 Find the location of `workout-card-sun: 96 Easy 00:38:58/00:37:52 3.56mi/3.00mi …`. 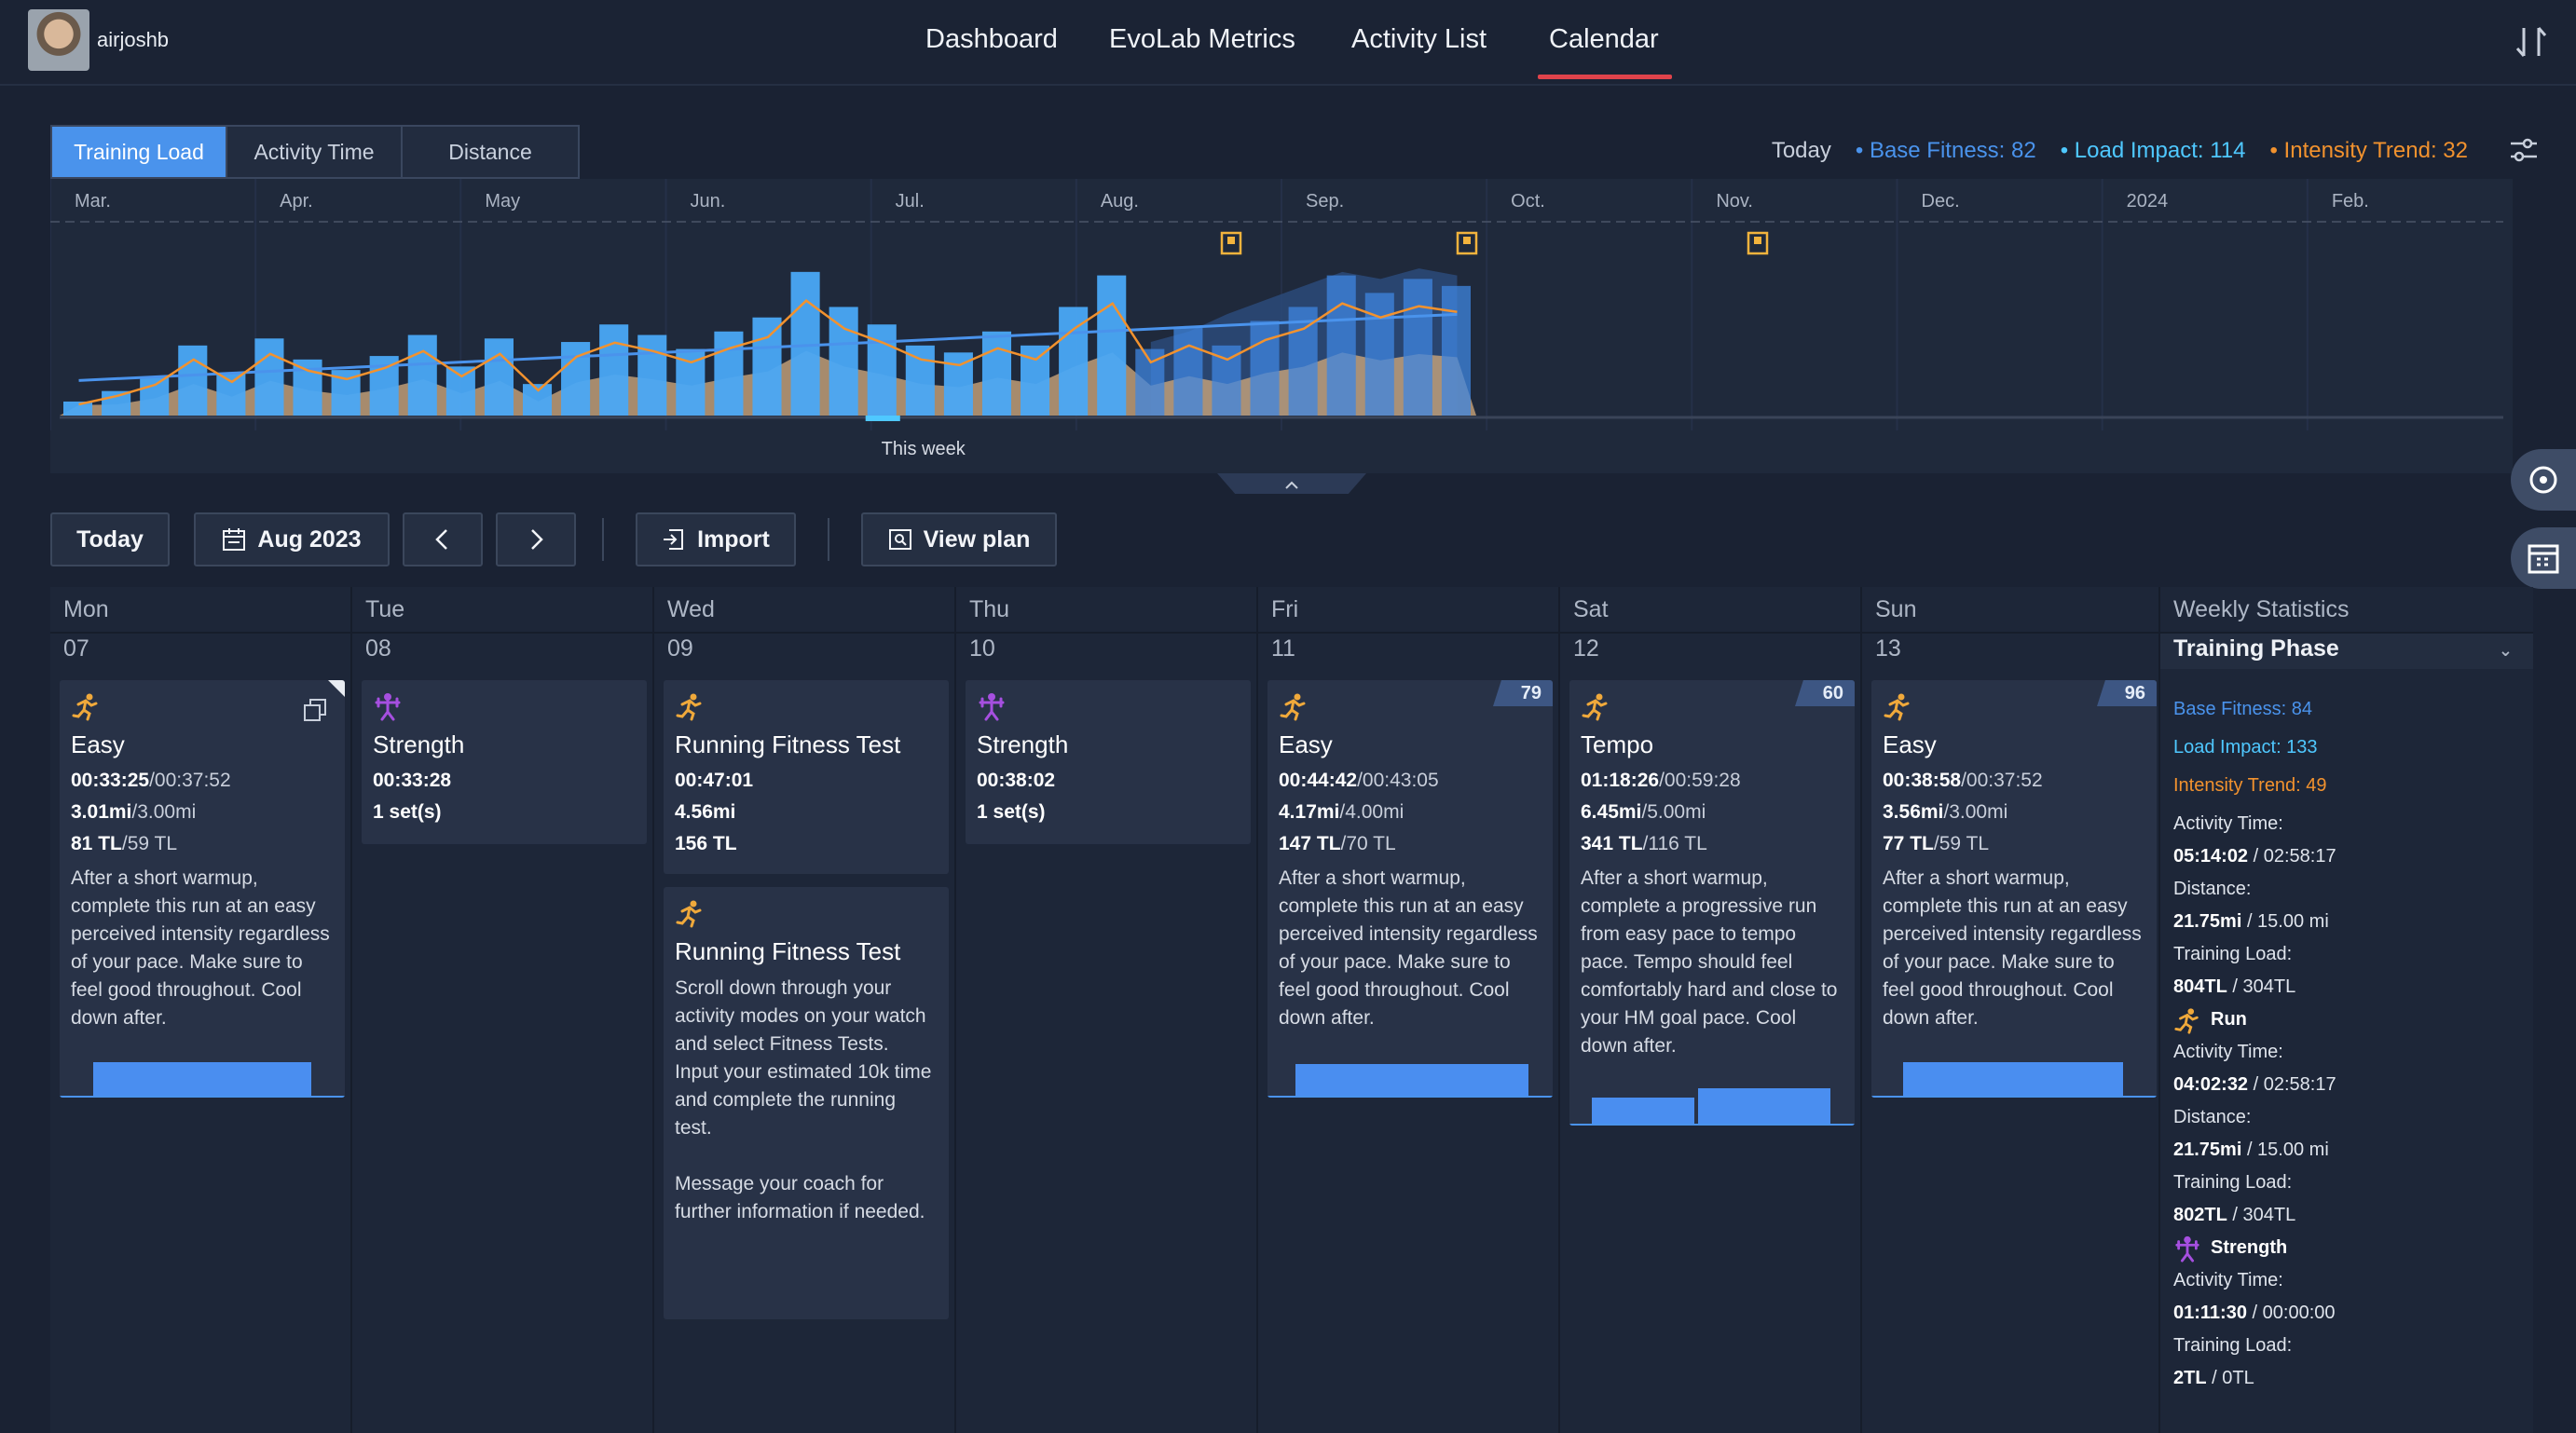

workout-card-sun: 96 Easy 00:38:58/00:37:52 3.56mi/3.00mi … is located at coordinates (2014, 889).